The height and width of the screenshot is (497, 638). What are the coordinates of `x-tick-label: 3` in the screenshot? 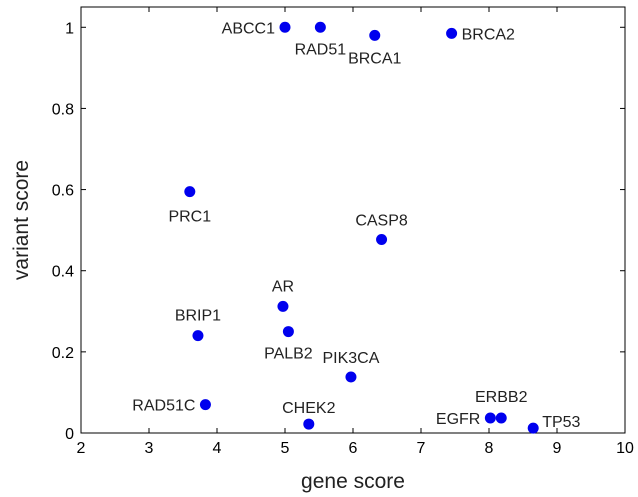 It's located at (149, 448).